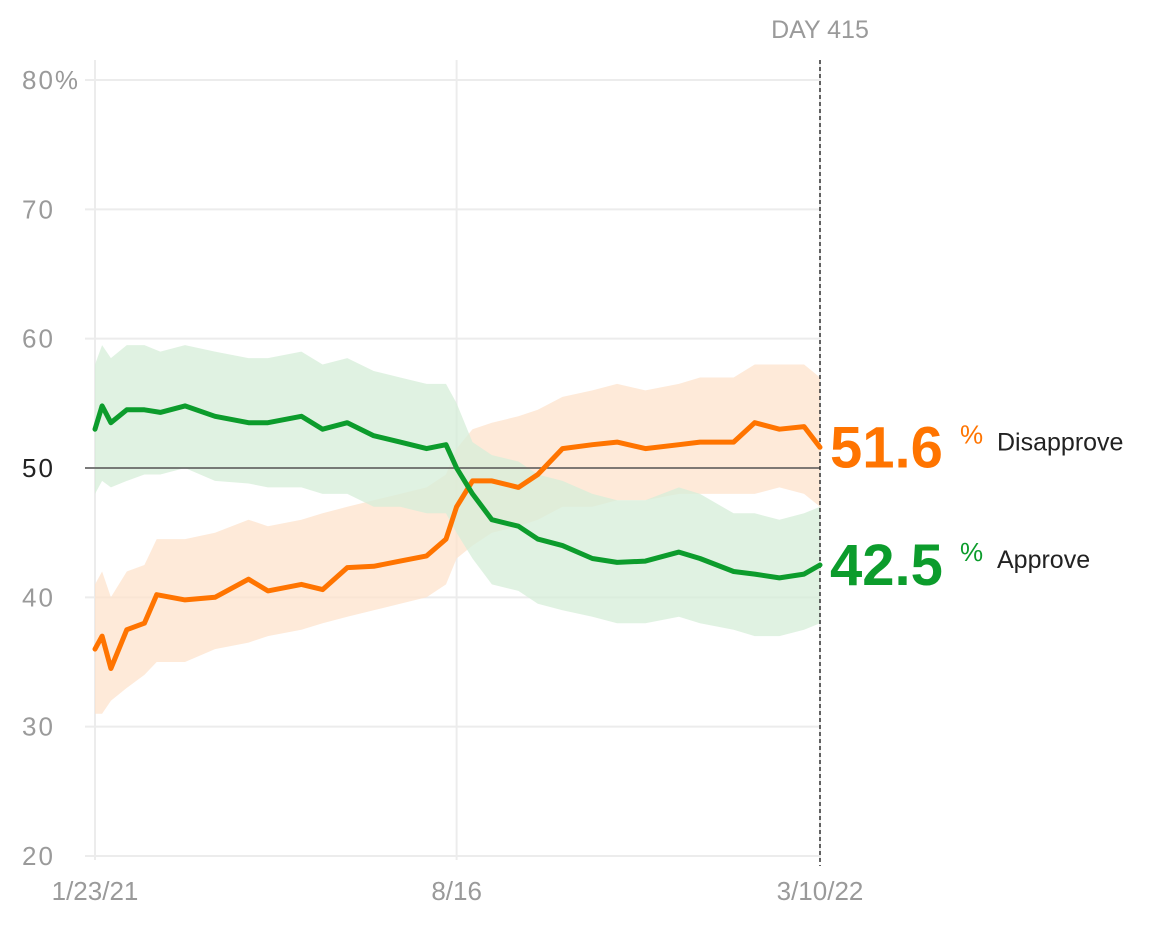 The width and height of the screenshot is (1150, 925). Describe the element at coordinates (886, 447) in the screenshot. I see `disapprove-latest-value: 51.6` at that location.